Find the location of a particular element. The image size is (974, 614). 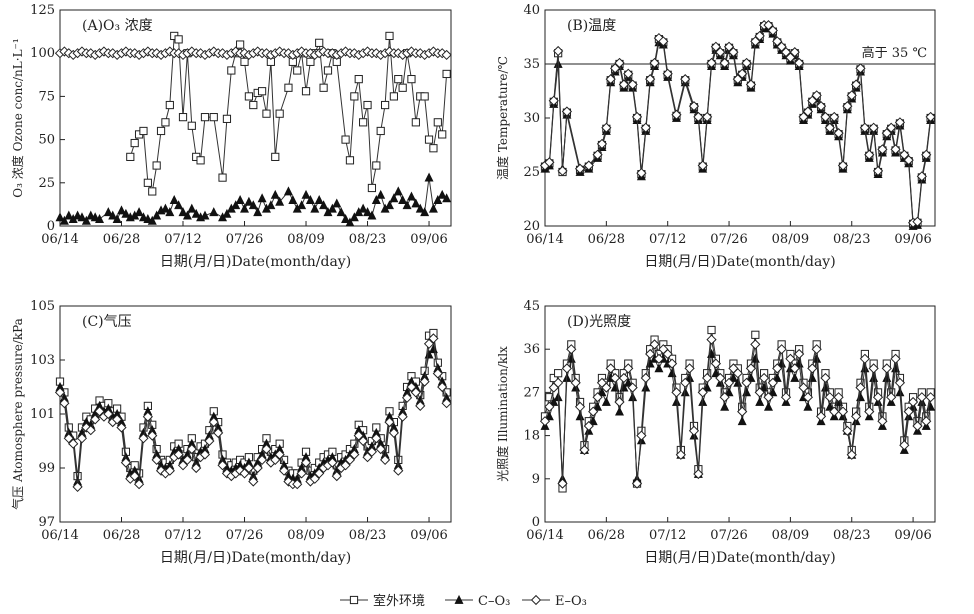

y-tick-label: 36 is located at coordinates (531, 349).